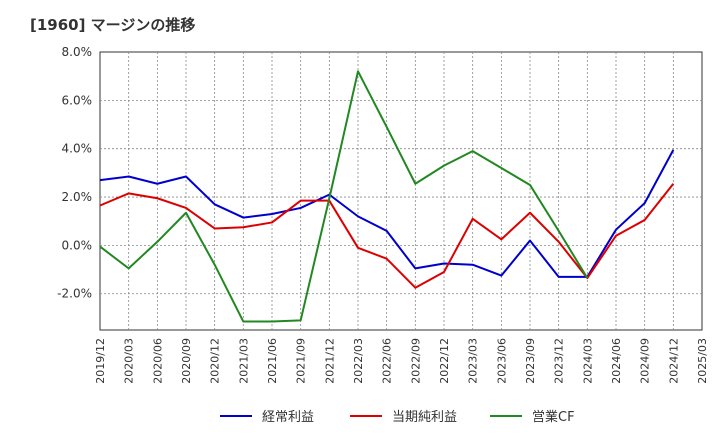  What do you see at coordinates (129, 361) in the screenshot?
I see `x-tick-label: 2020/03` at bounding box center [129, 361].